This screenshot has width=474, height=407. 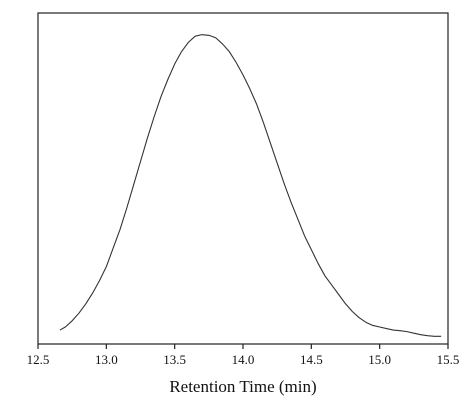 I want to click on x-axis: 12.5 13.0 13.5 14.0 14.5 15.0 15.5, so click(x=243, y=355).